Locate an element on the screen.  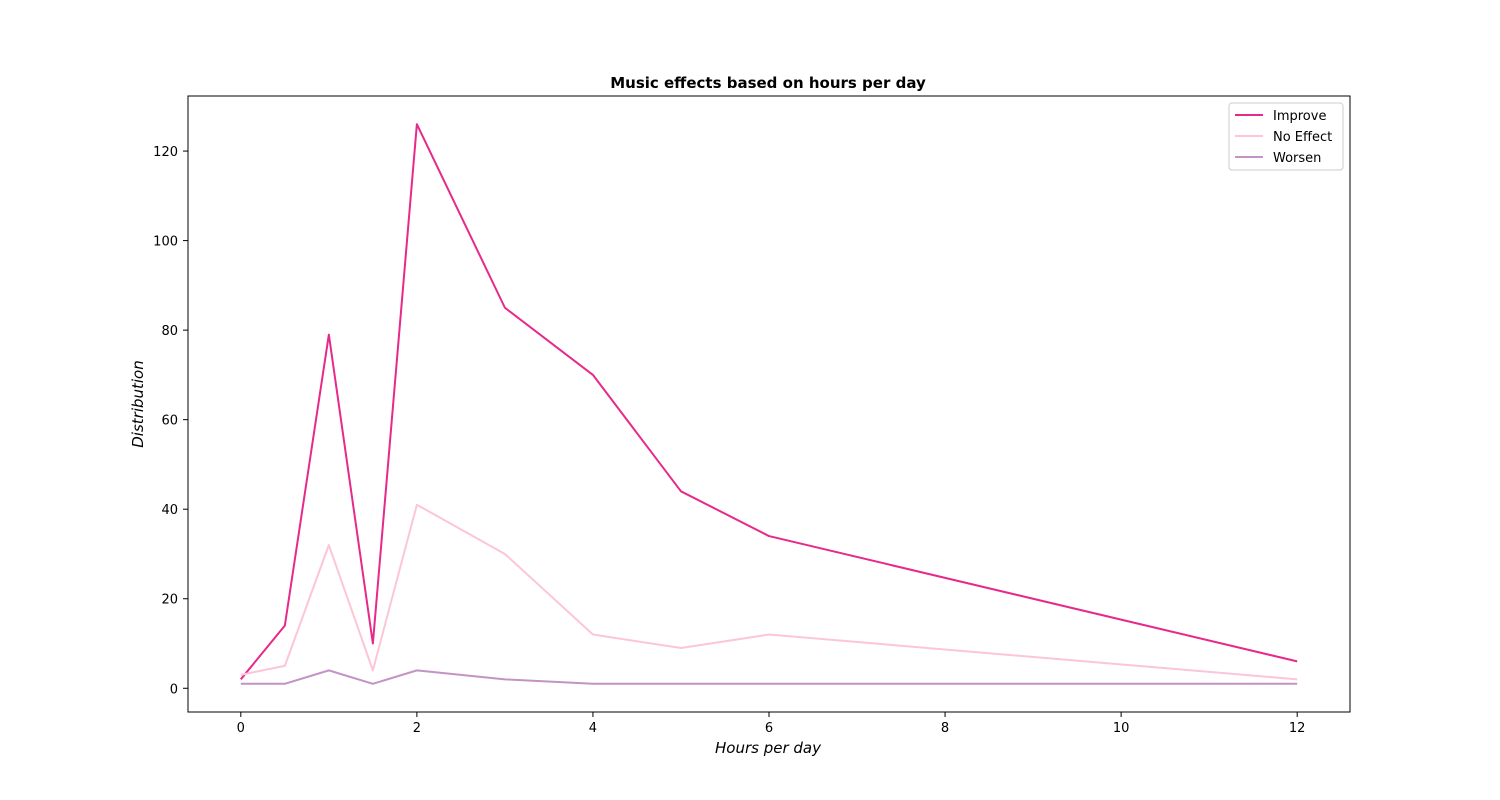
x-tick-label: 12 is located at coordinates (1297, 728).